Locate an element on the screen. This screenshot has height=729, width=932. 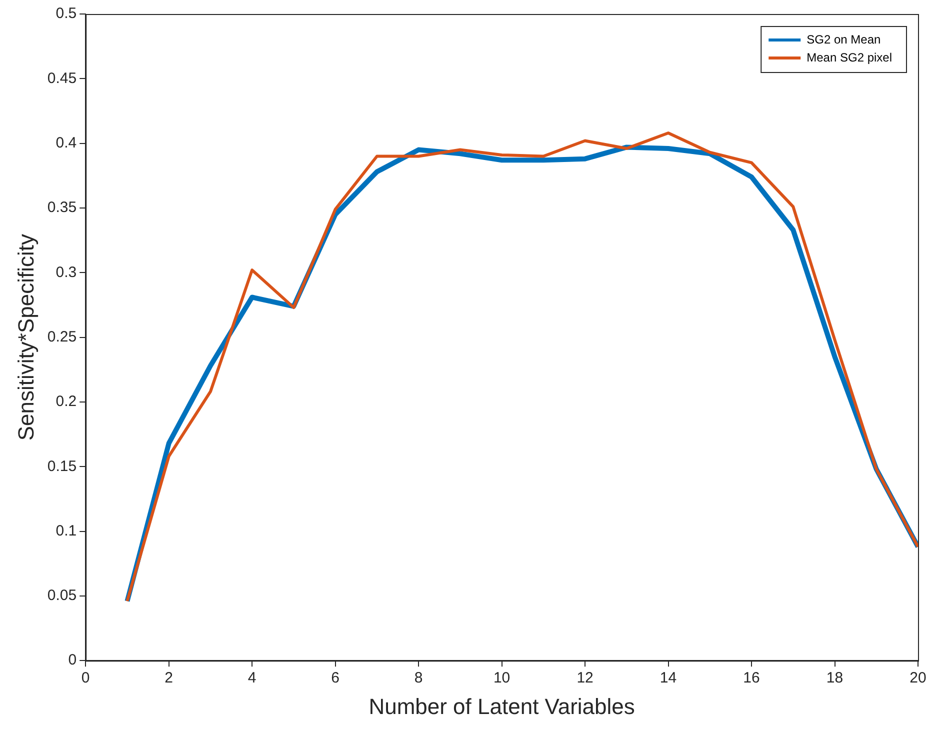
y-tick-label: 0.15 is located at coordinates (62, 466).